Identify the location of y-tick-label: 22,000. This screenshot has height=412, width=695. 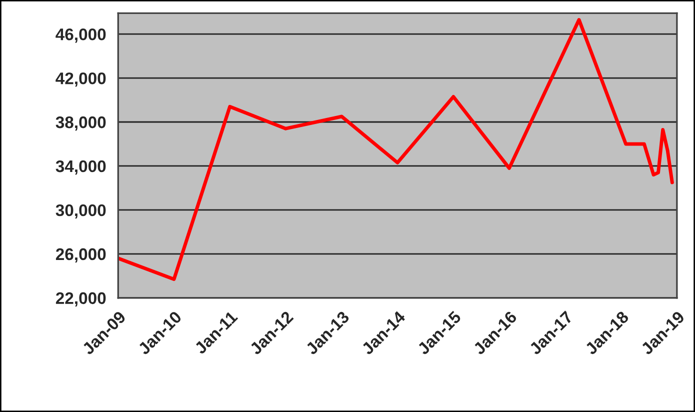
(81, 299).